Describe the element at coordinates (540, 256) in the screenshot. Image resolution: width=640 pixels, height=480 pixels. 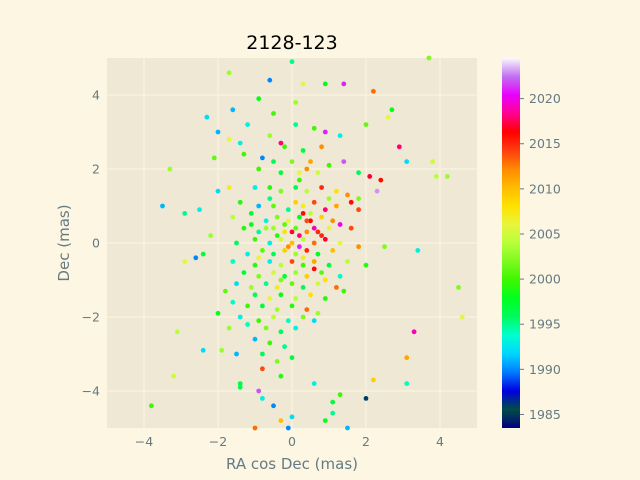
I see `colorbar-ticks: 1985 1990 1995 2000 2005 2010 2015 2020` at that location.